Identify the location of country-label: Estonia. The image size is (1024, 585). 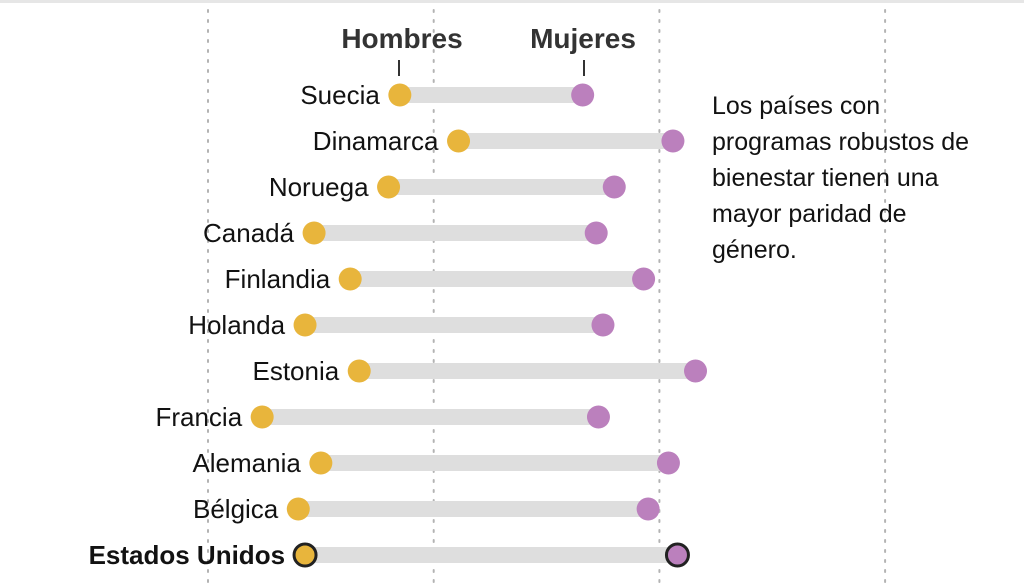
(295, 371).